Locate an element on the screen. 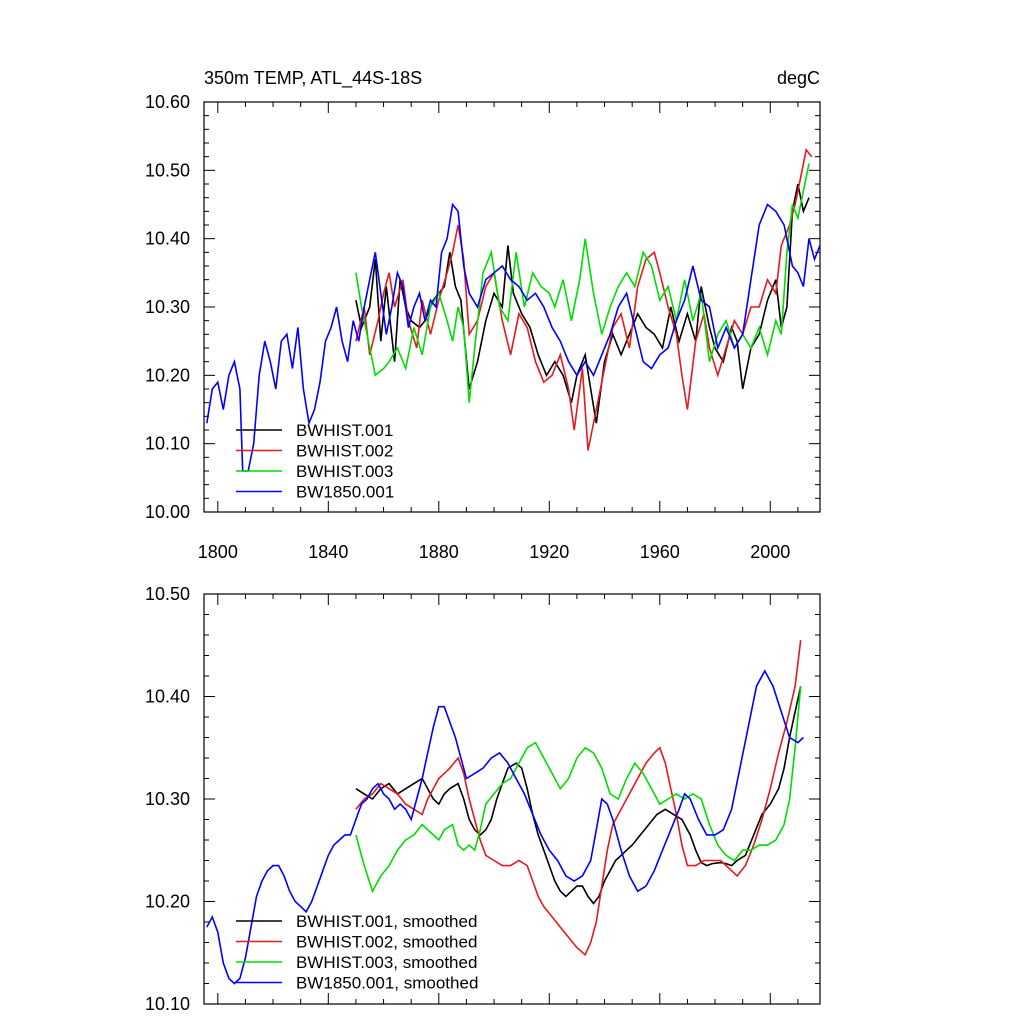  x-tick-label: 1840 is located at coordinates (328, 552).